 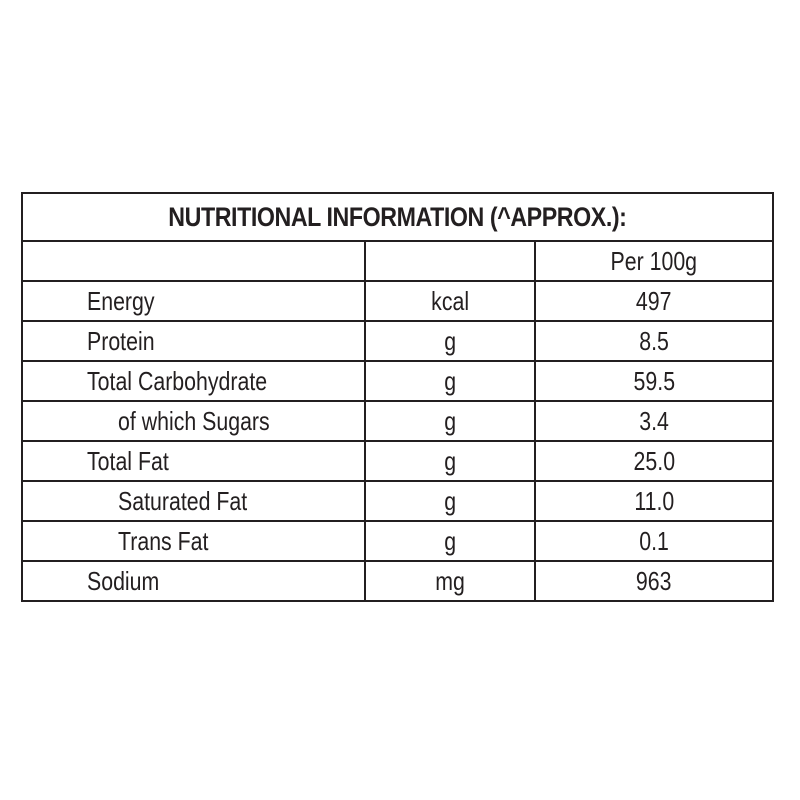 I want to click on nutrient-value-cell: 59.5, so click(x=654, y=381).